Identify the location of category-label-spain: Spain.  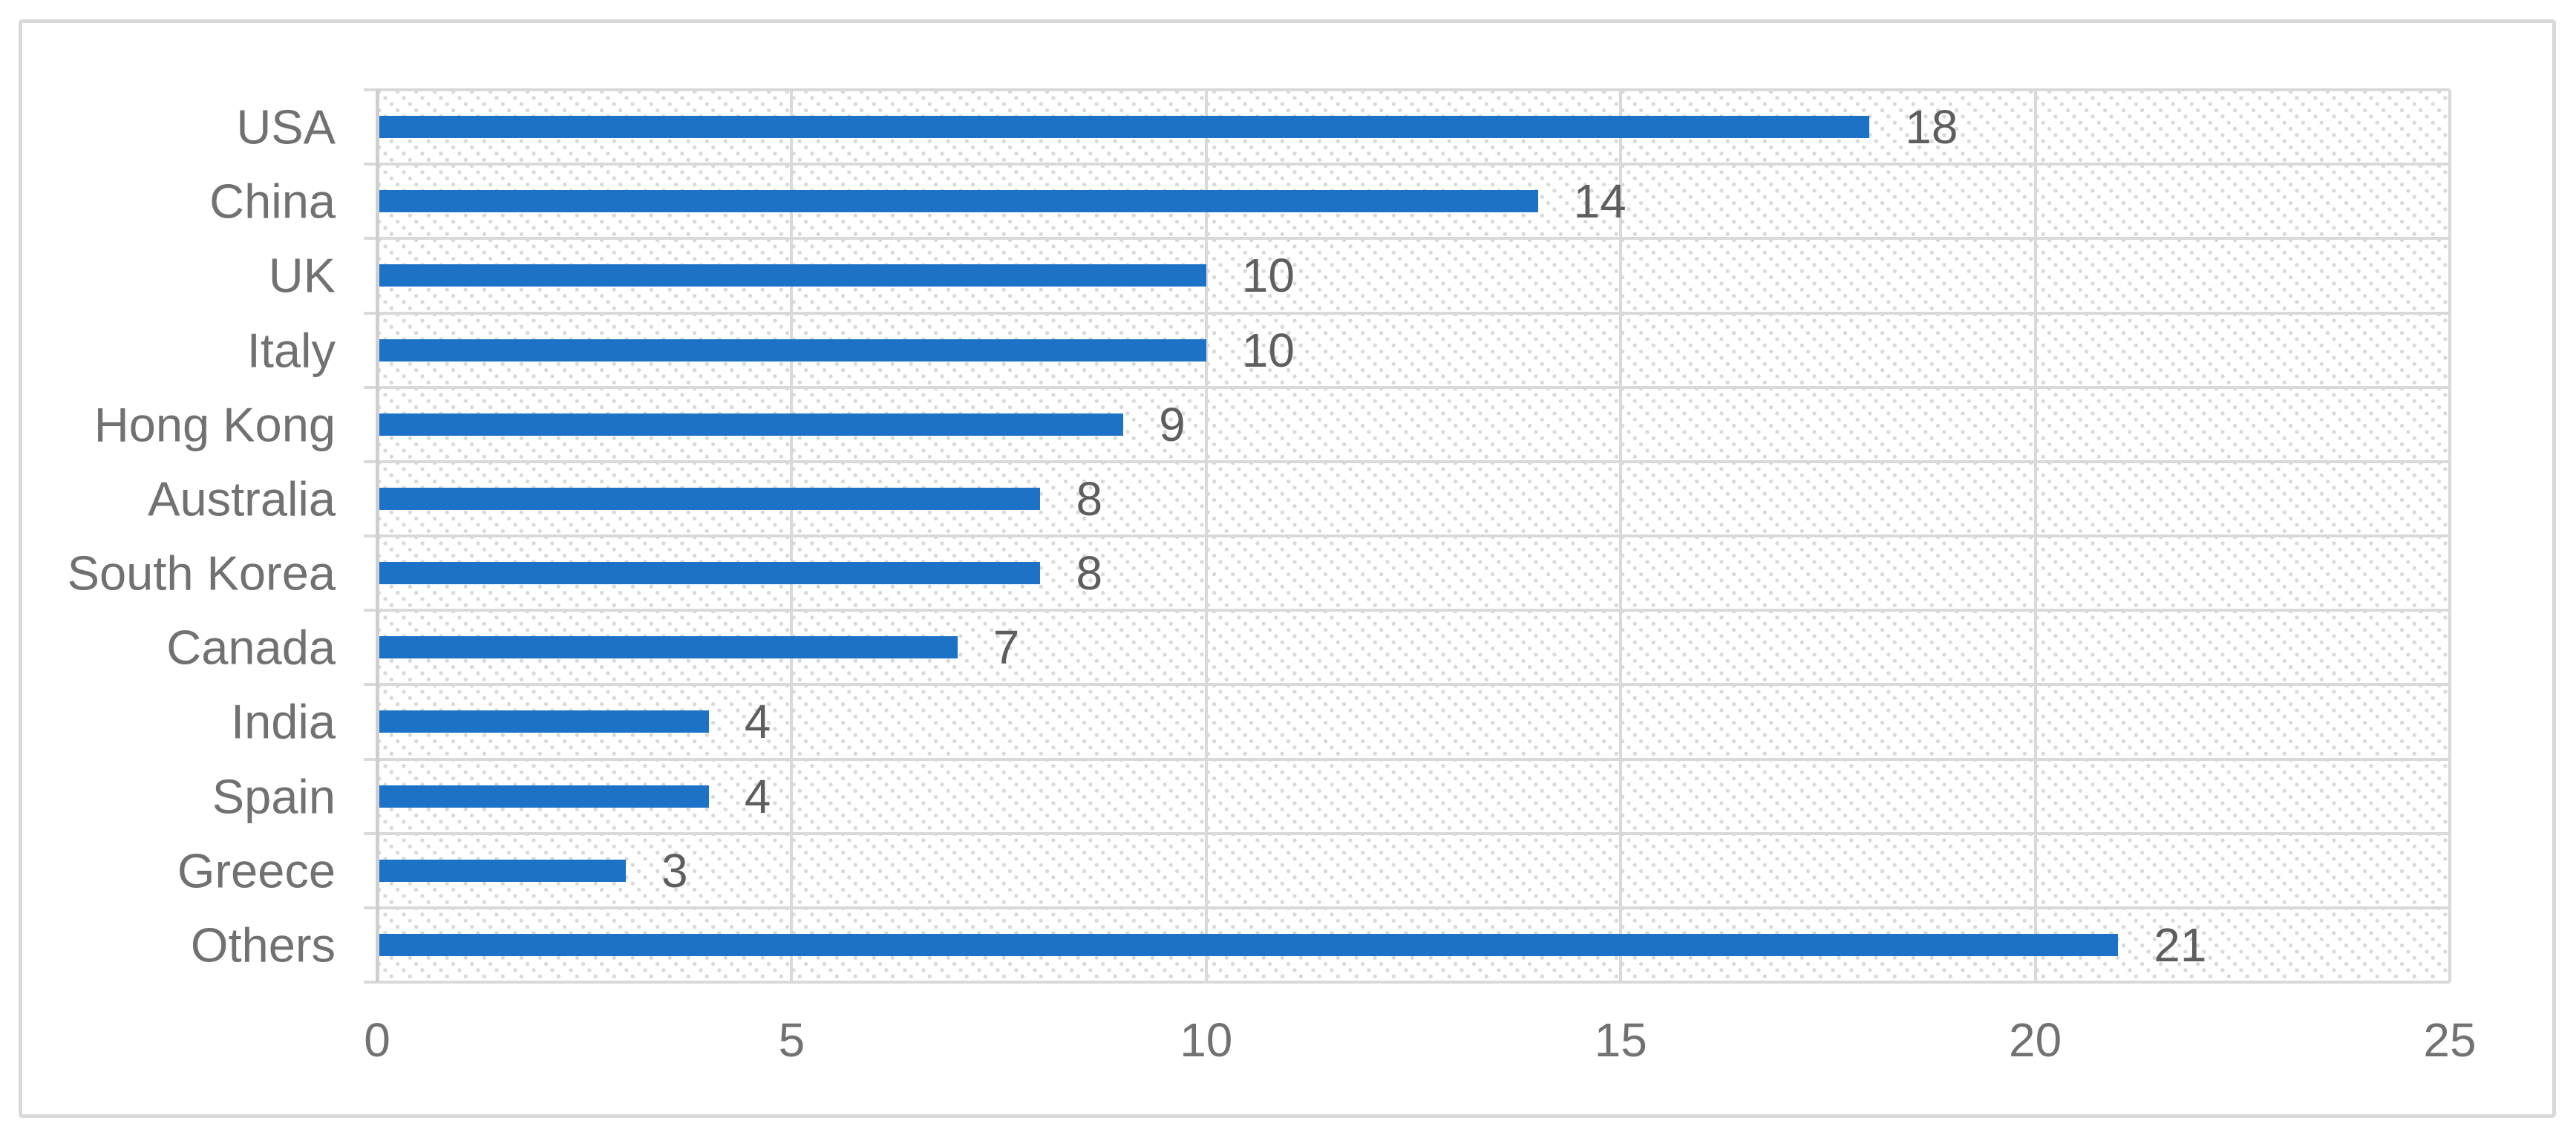
(274, 797).